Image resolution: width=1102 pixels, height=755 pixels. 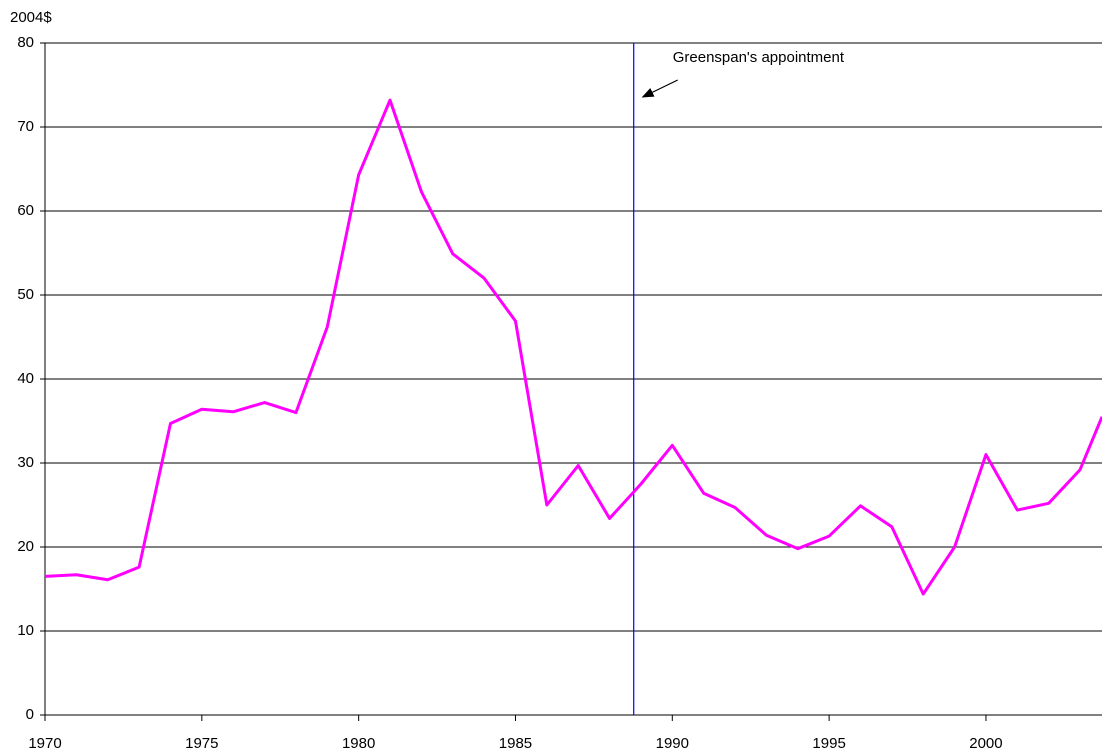 I want to click on x-tick-label: 1985, so click(x=515, y=743).